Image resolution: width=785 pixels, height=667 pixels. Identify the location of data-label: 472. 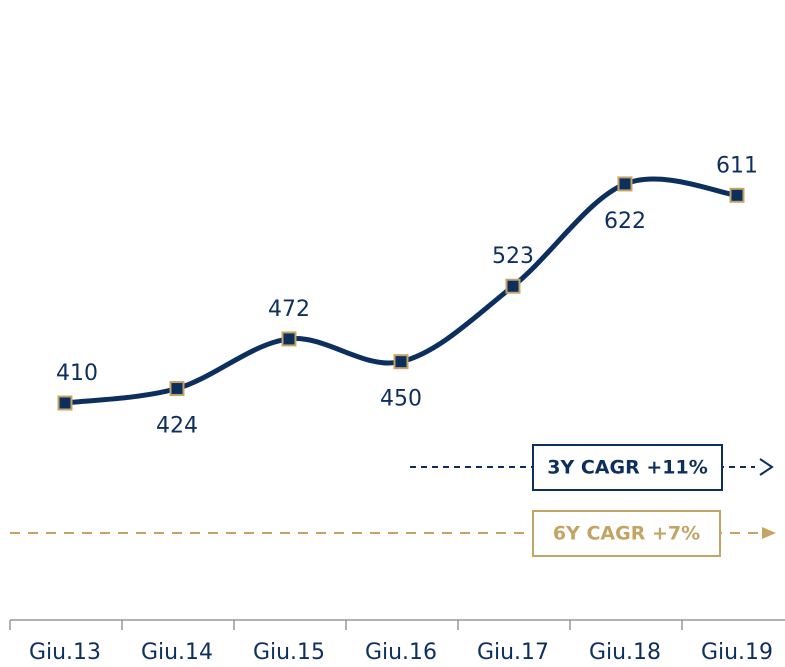
(289, 309).